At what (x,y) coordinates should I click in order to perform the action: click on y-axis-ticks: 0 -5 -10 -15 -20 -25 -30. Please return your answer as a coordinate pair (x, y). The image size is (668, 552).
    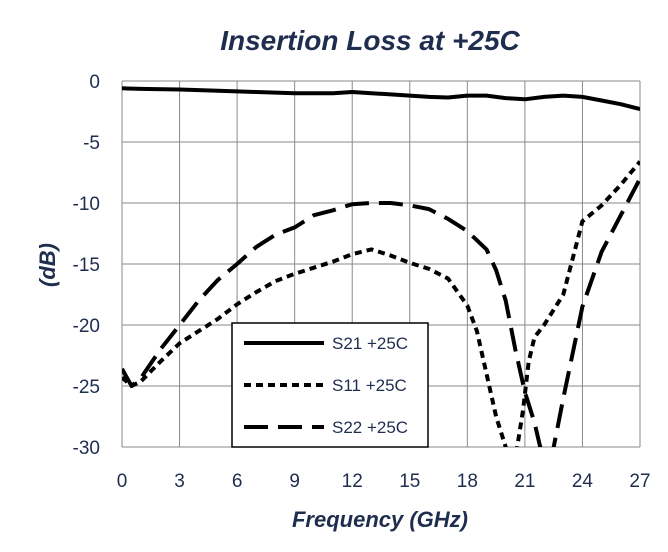
    Looking at the image, I should click on (86, 265).